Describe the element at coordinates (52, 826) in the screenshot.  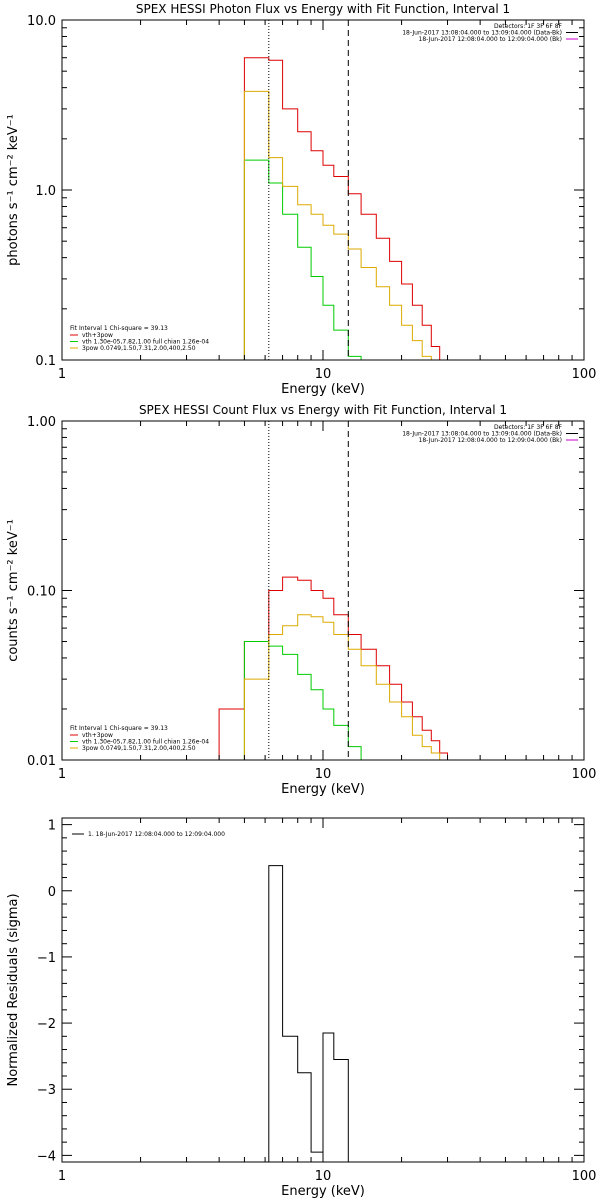
I see `y-tick-label: 1` at that location.